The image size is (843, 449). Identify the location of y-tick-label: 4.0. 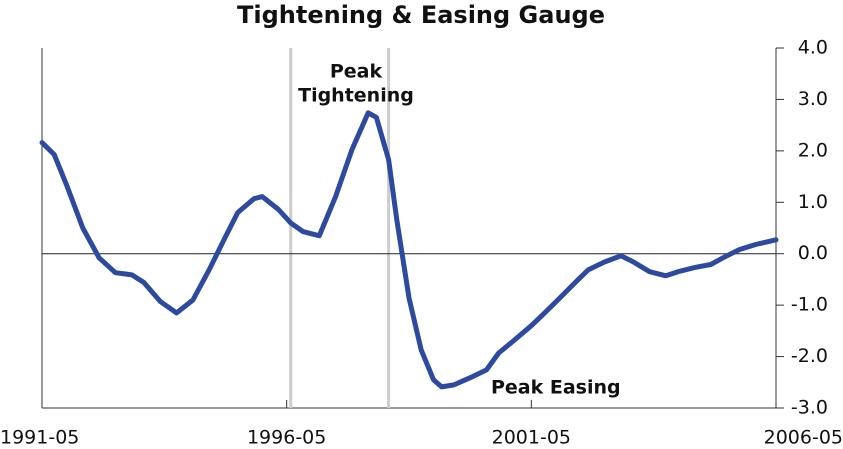
(813, 48).